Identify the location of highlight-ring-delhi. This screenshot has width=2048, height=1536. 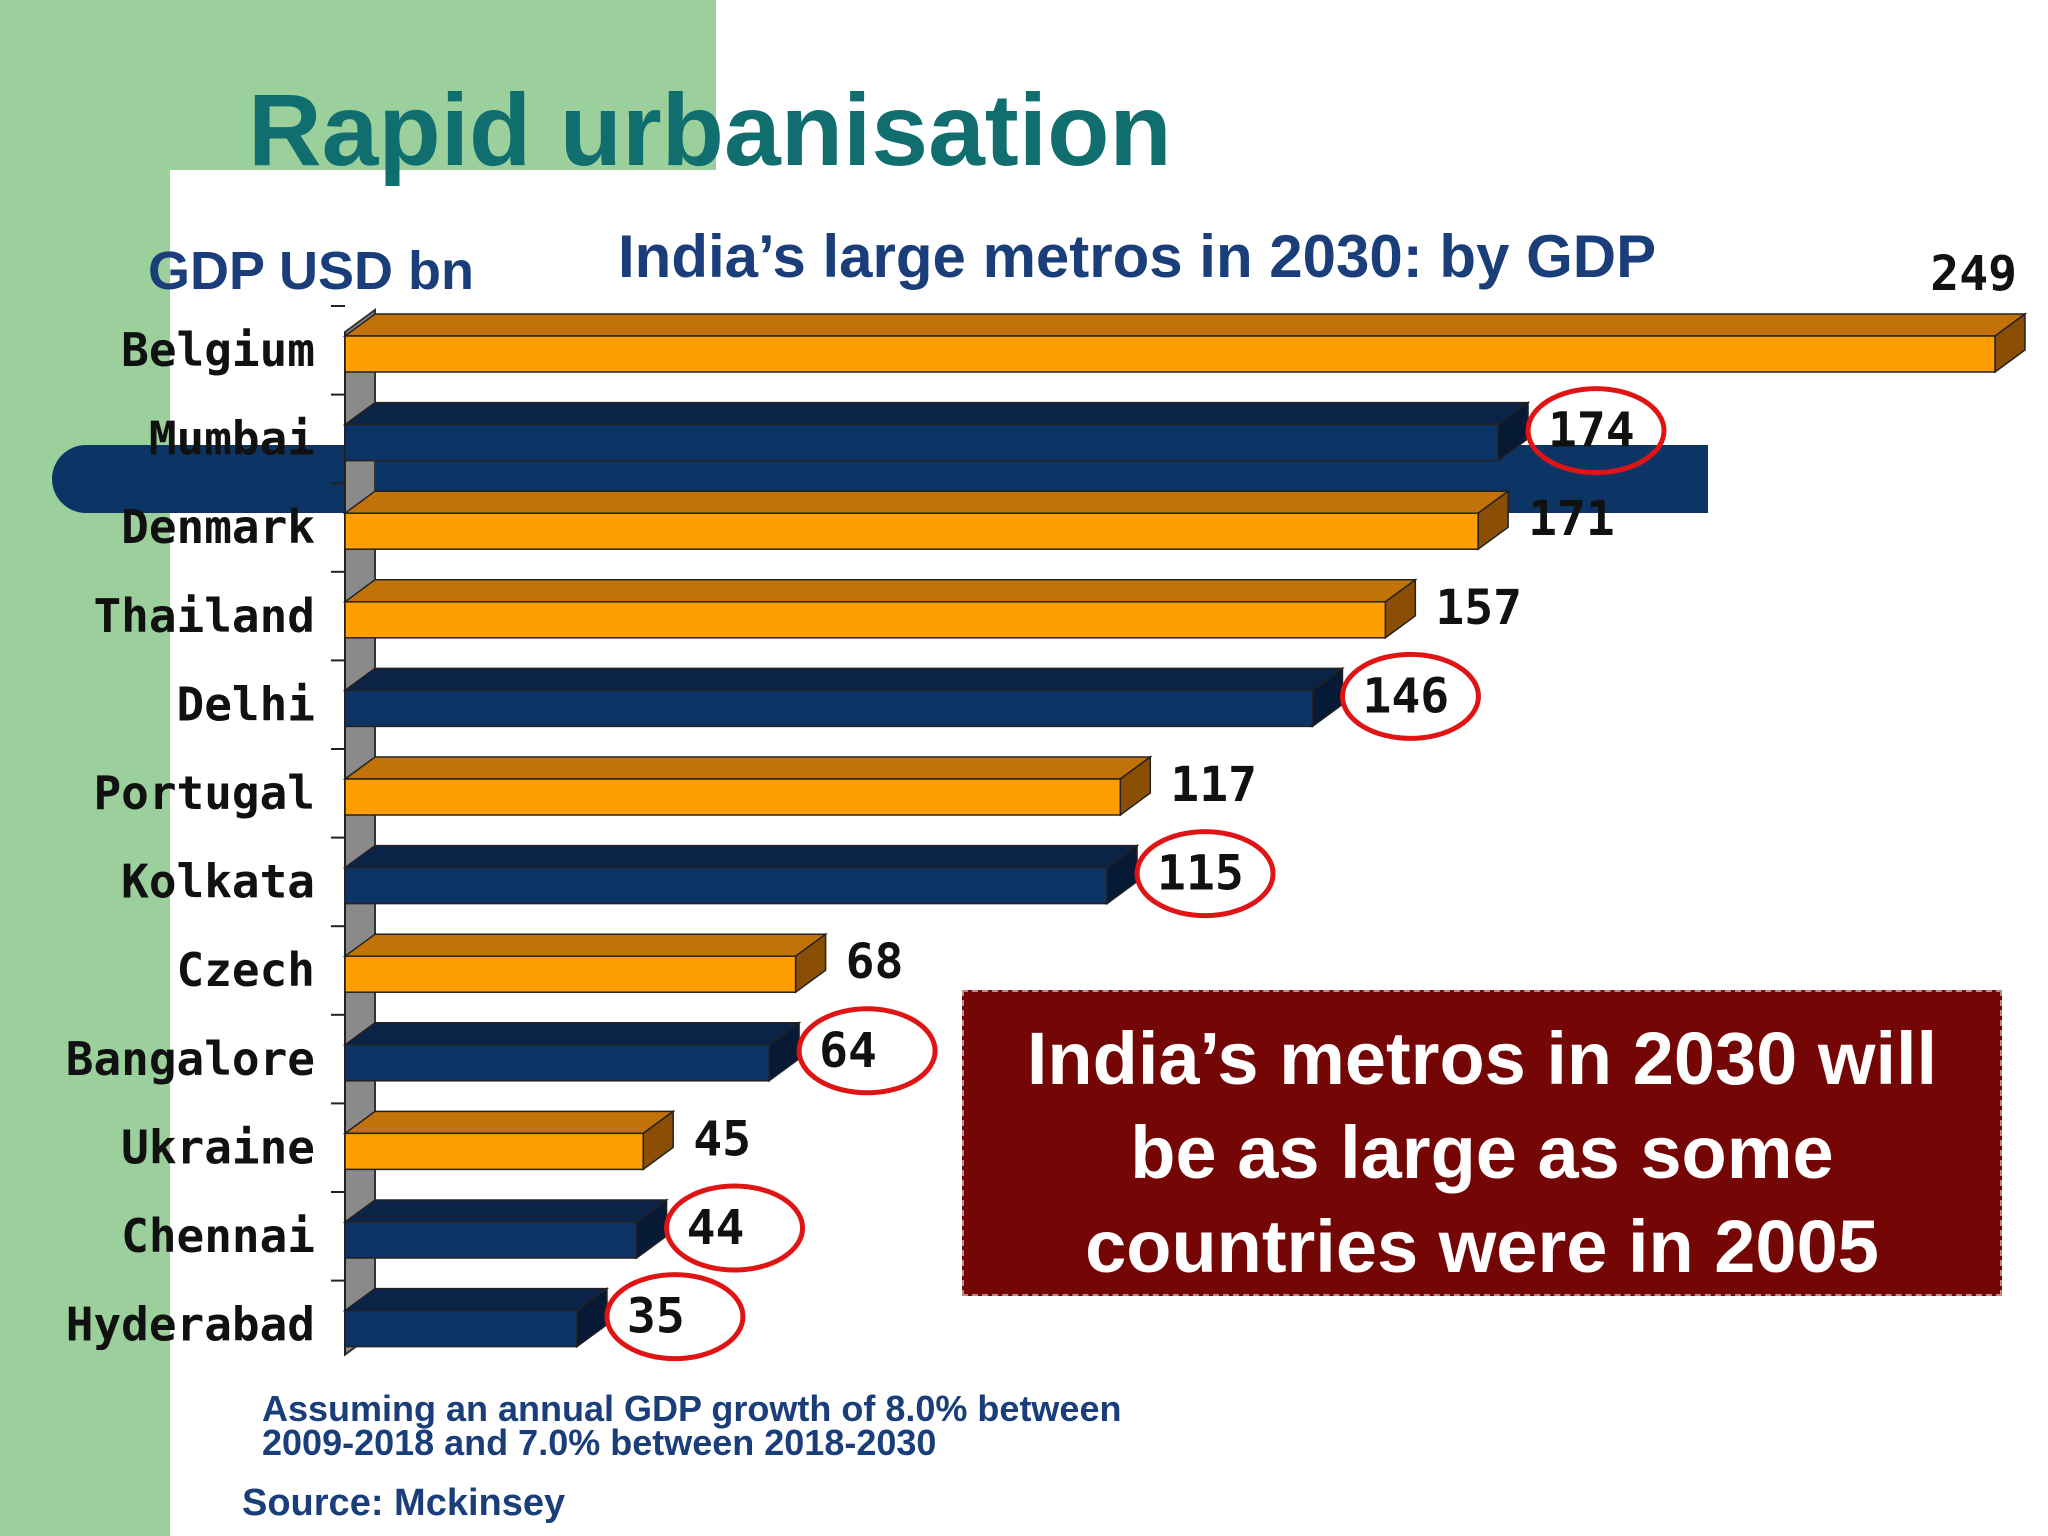
(1410, 696).